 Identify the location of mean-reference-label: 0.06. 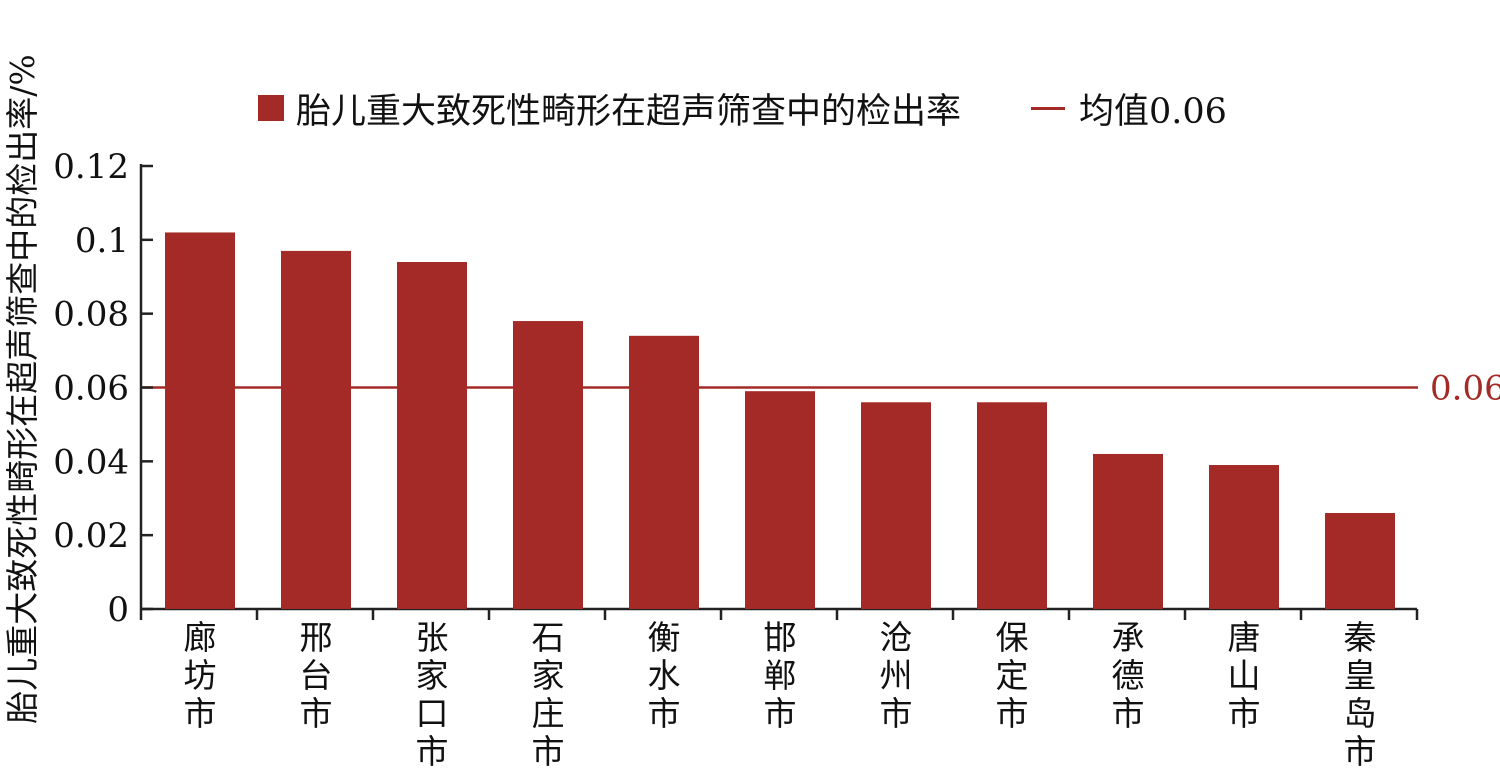
(1465, 389).